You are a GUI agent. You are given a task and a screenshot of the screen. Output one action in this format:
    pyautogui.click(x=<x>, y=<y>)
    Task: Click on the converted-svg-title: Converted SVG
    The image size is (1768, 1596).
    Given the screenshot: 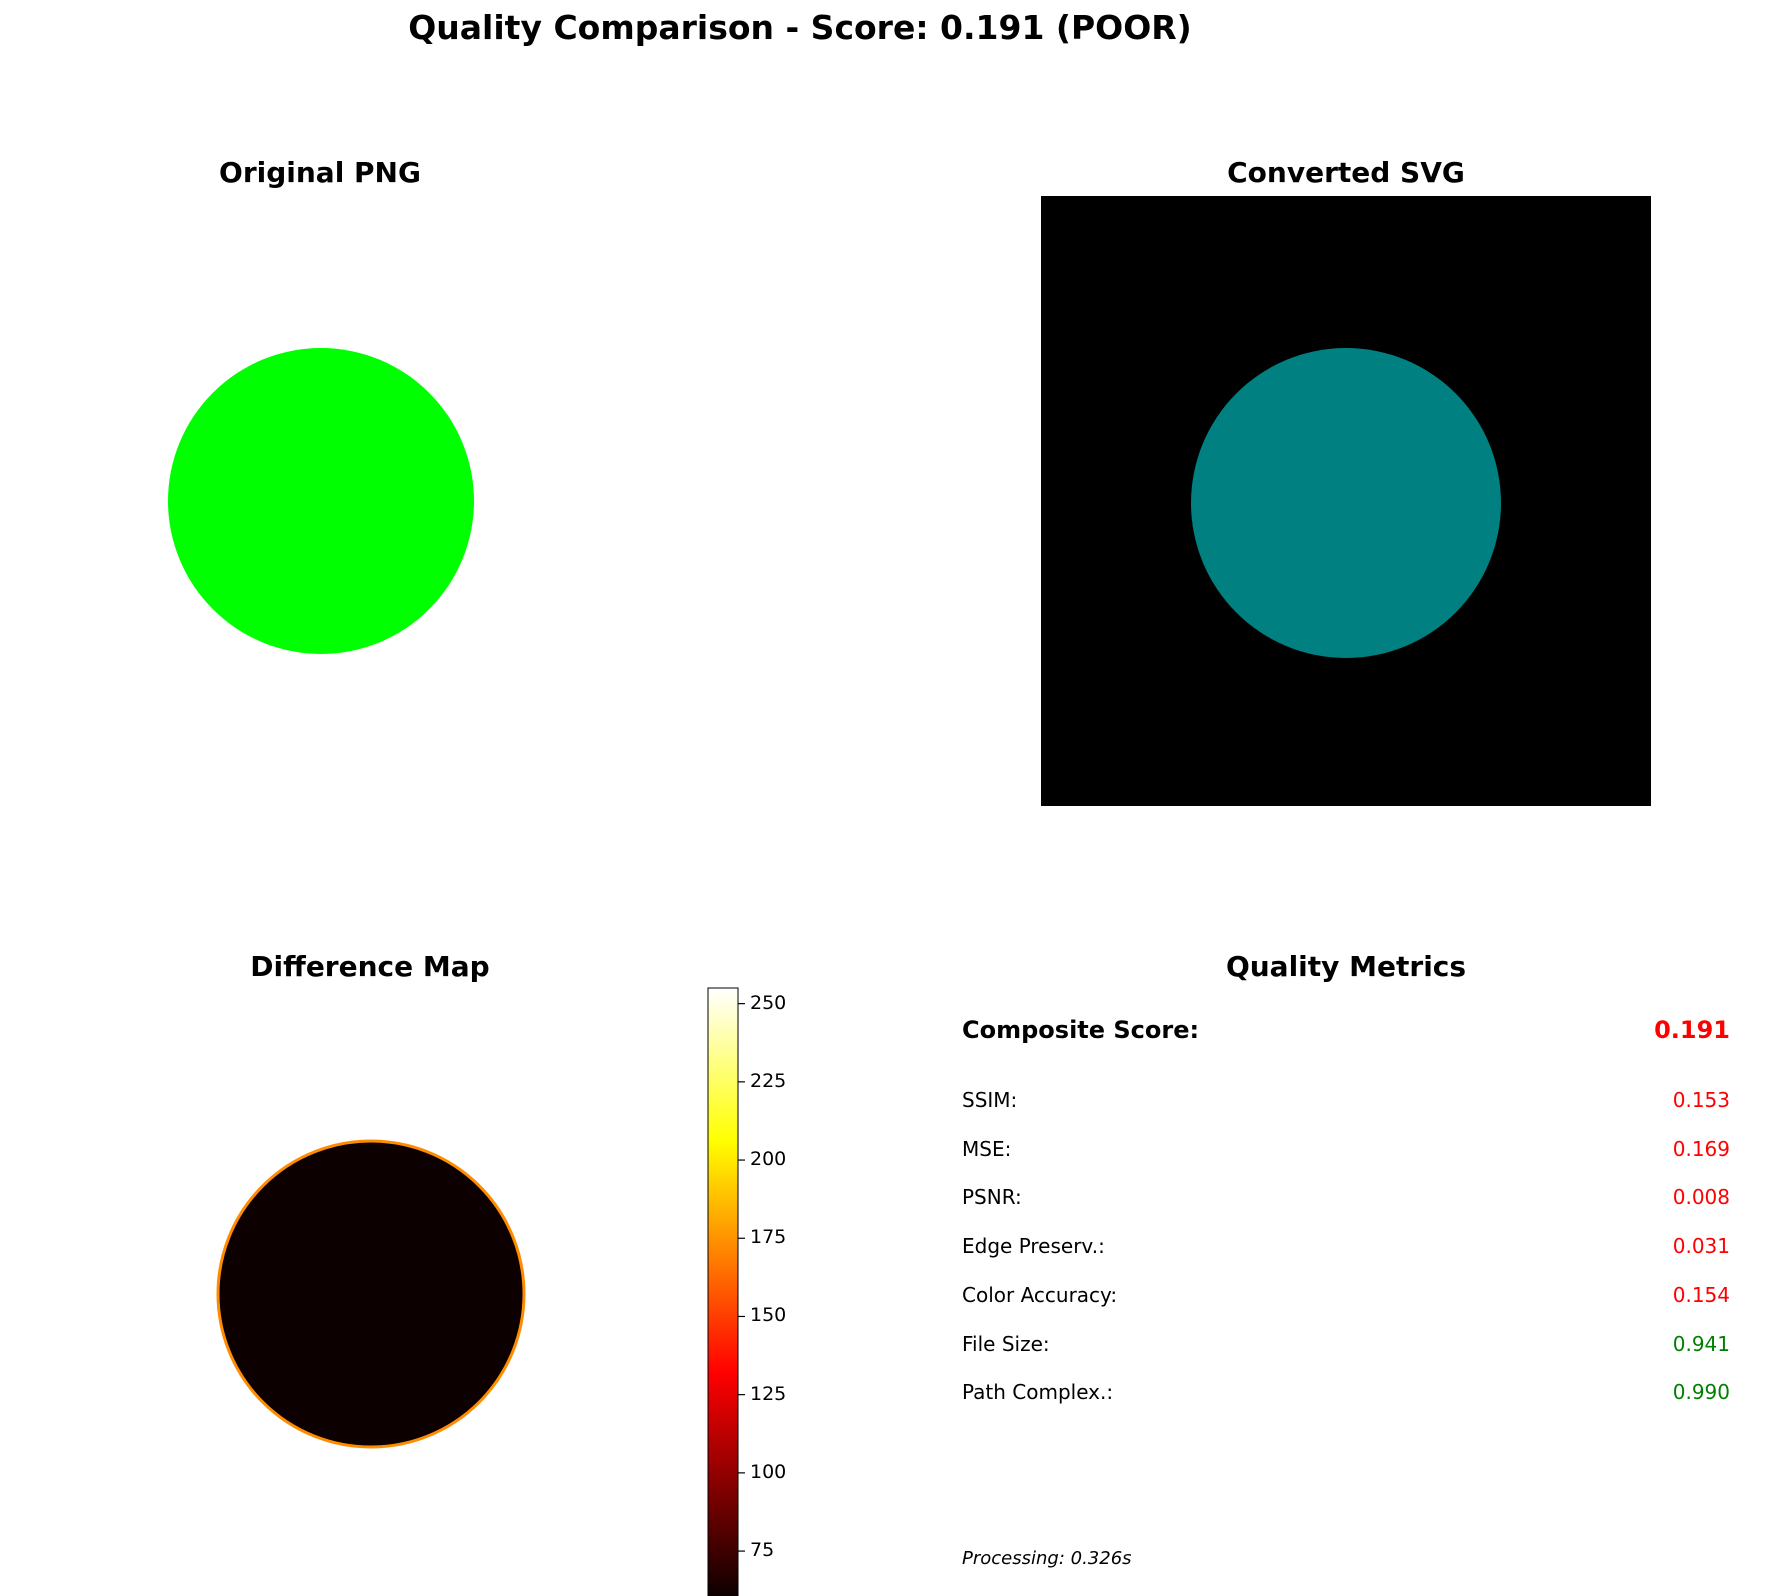 What is the action you would take?
    pyautogui.click(x=1346, y=172)
    